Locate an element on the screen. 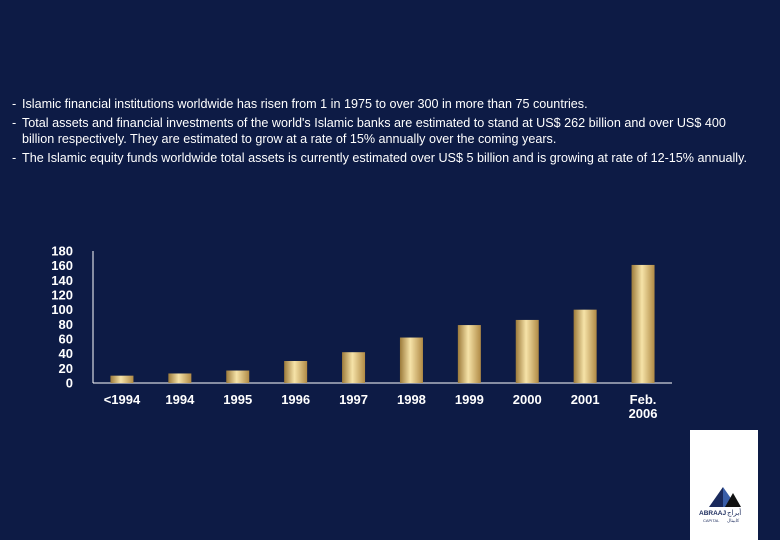 This screenshot has height=540, width=780. y-tick-label: 100 is located at coordinates (62, 309).